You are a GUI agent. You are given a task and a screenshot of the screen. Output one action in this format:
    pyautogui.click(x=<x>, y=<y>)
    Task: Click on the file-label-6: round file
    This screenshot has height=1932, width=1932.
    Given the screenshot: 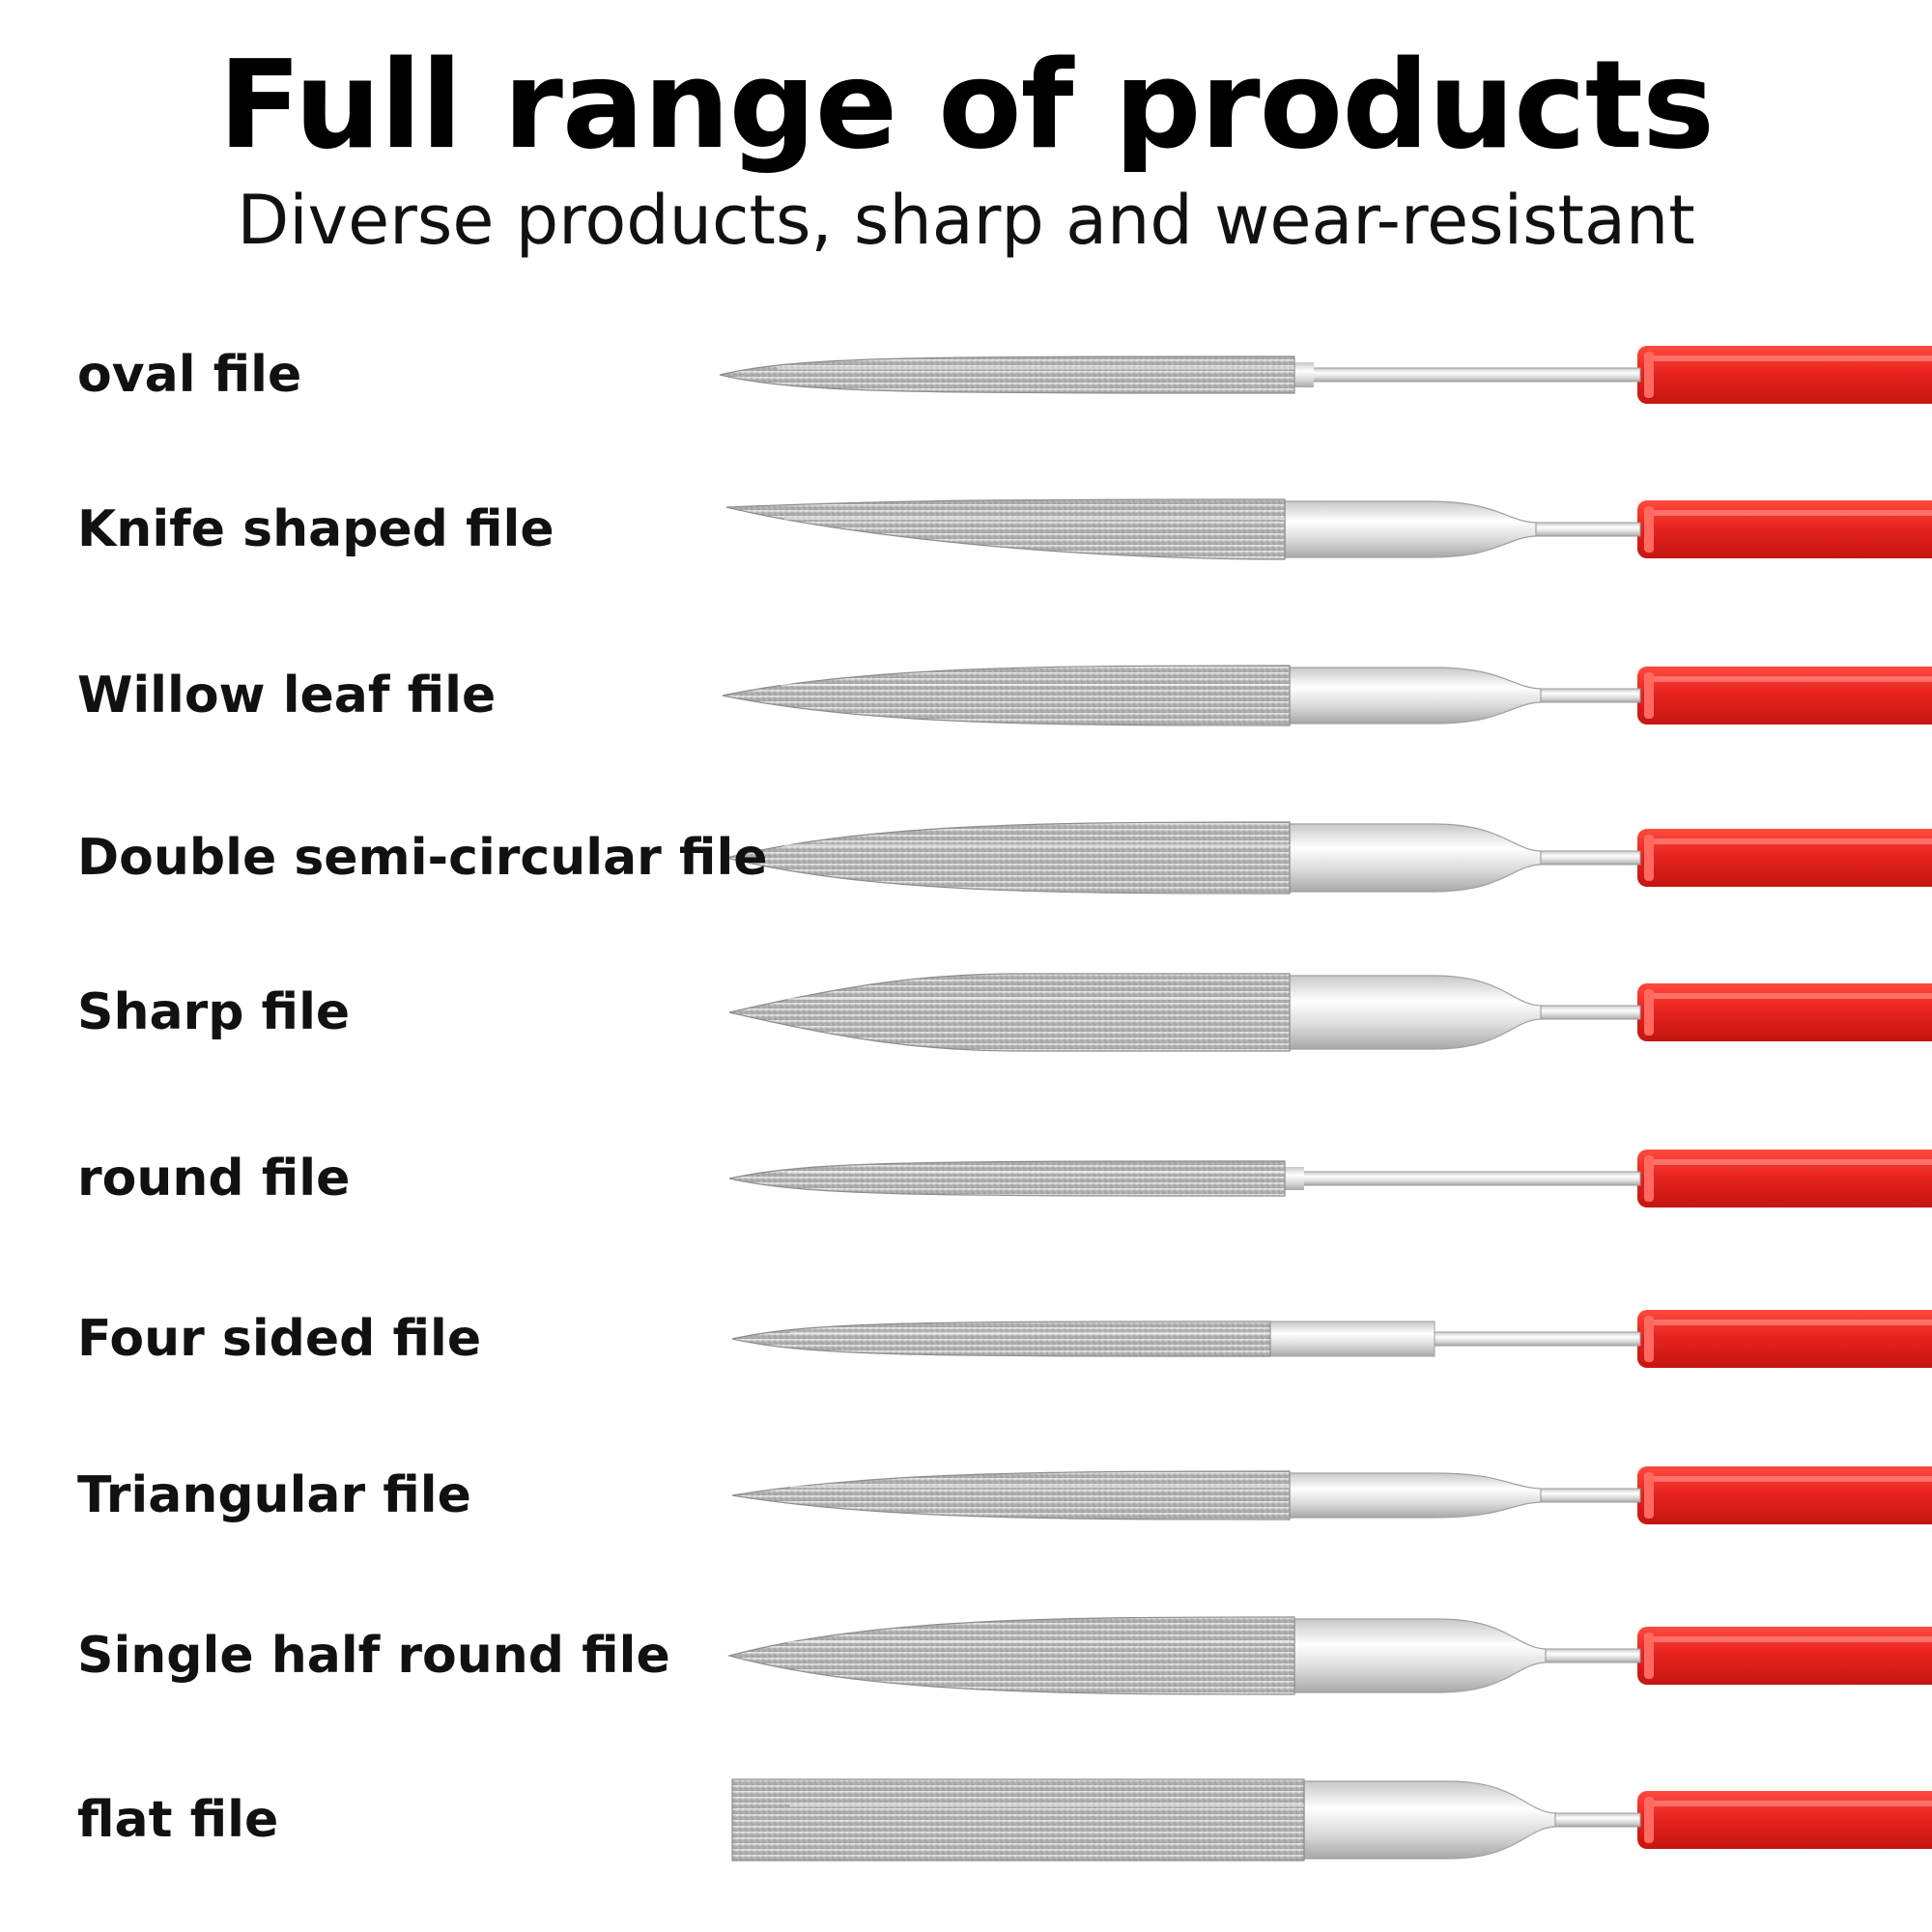 What is the action you would take?
    pyautogui.click(x=214, y=1179)
    